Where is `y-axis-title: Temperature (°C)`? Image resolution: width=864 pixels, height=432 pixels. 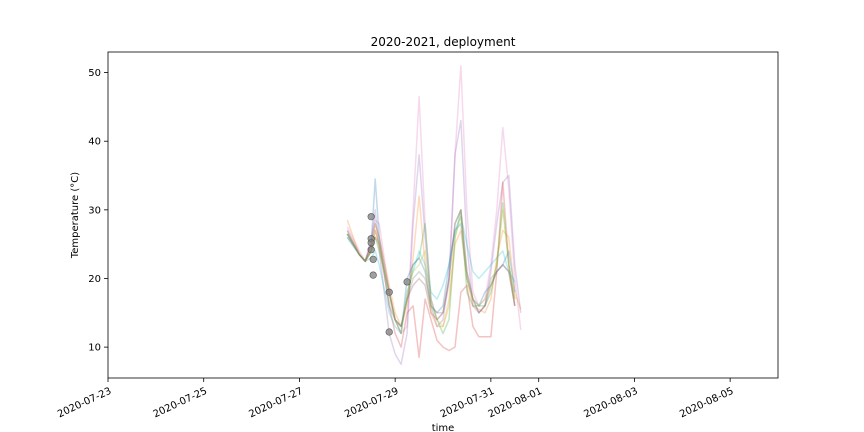 y-axis-title: Temperature (°C) is located at coordinates (75, 215).